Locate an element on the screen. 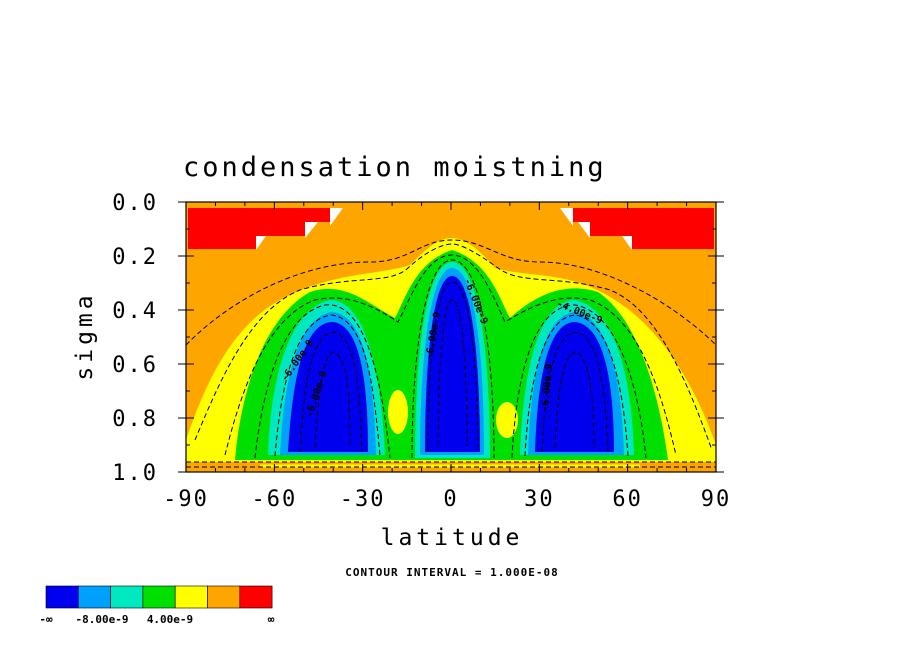 This screenshot has width=904, height=654. y-tick-label: 0.4 is located at coordinates (135, 311).